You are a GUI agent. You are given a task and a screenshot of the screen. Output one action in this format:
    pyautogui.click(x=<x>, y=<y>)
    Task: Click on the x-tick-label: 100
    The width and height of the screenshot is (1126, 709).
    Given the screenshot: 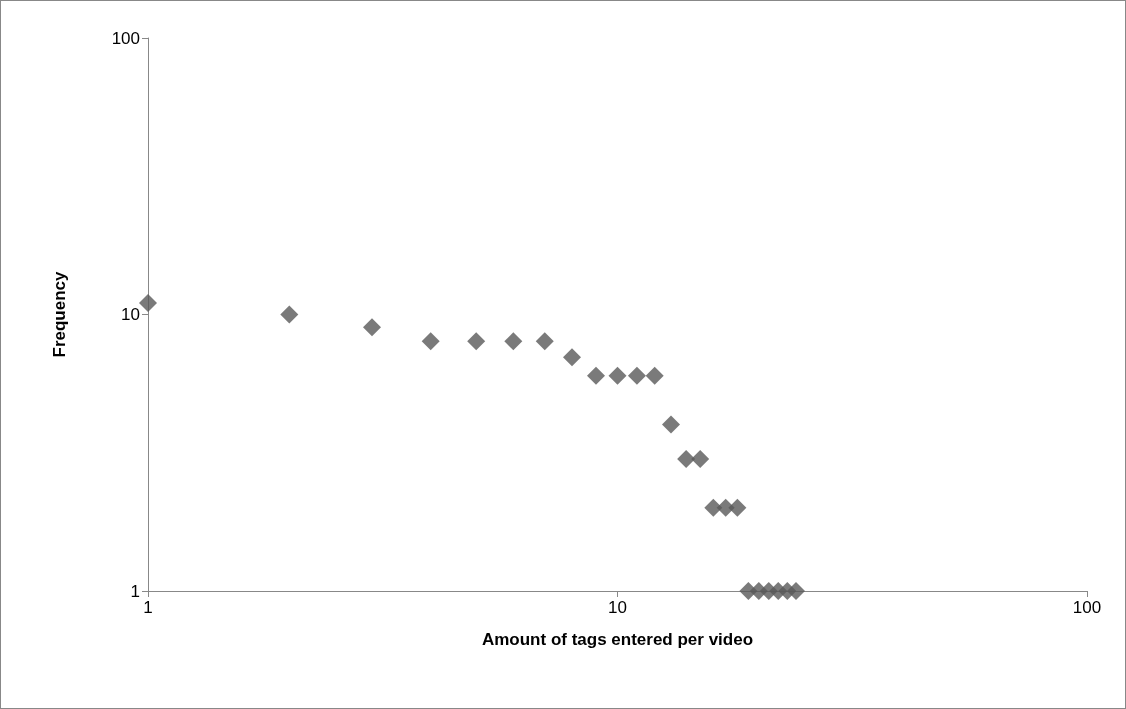 What is the action you would take?
    pyautogui.click(x=1087, y=607)
    